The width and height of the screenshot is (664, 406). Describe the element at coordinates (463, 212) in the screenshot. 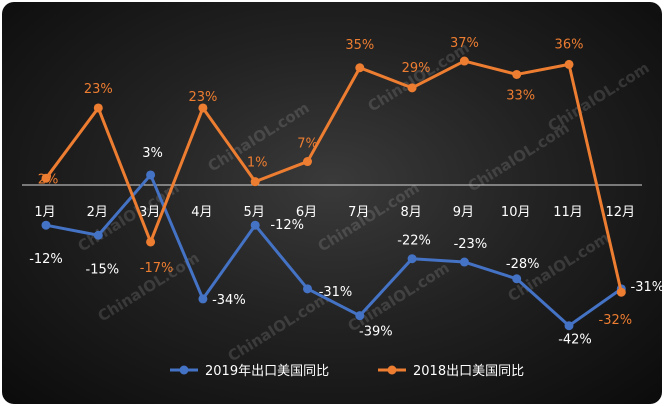

I see `x-tick-label: 9月` at that location.